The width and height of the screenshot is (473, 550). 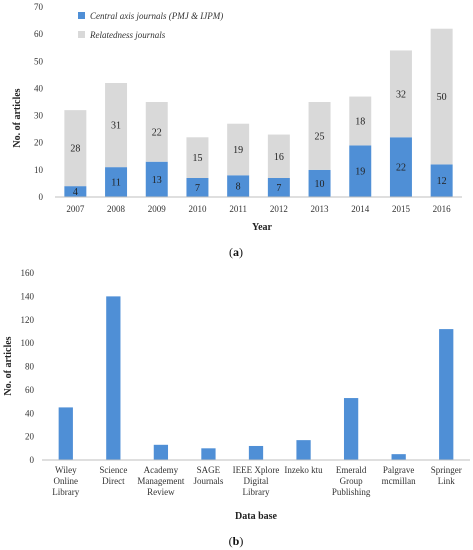 What do you see at coordinates (113, 470) in the screenshot?
I see `x-tick-label-line: Science` at bounding box center [113, 470].